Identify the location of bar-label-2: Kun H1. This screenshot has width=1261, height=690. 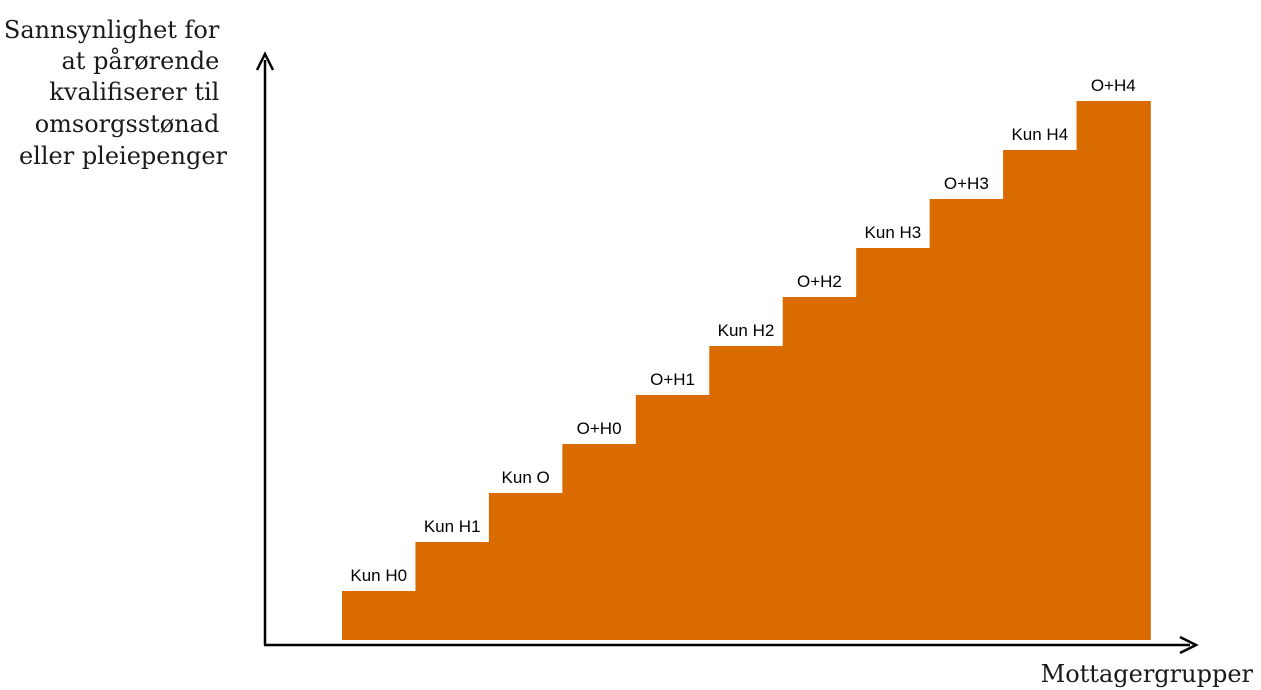
(452, 526).